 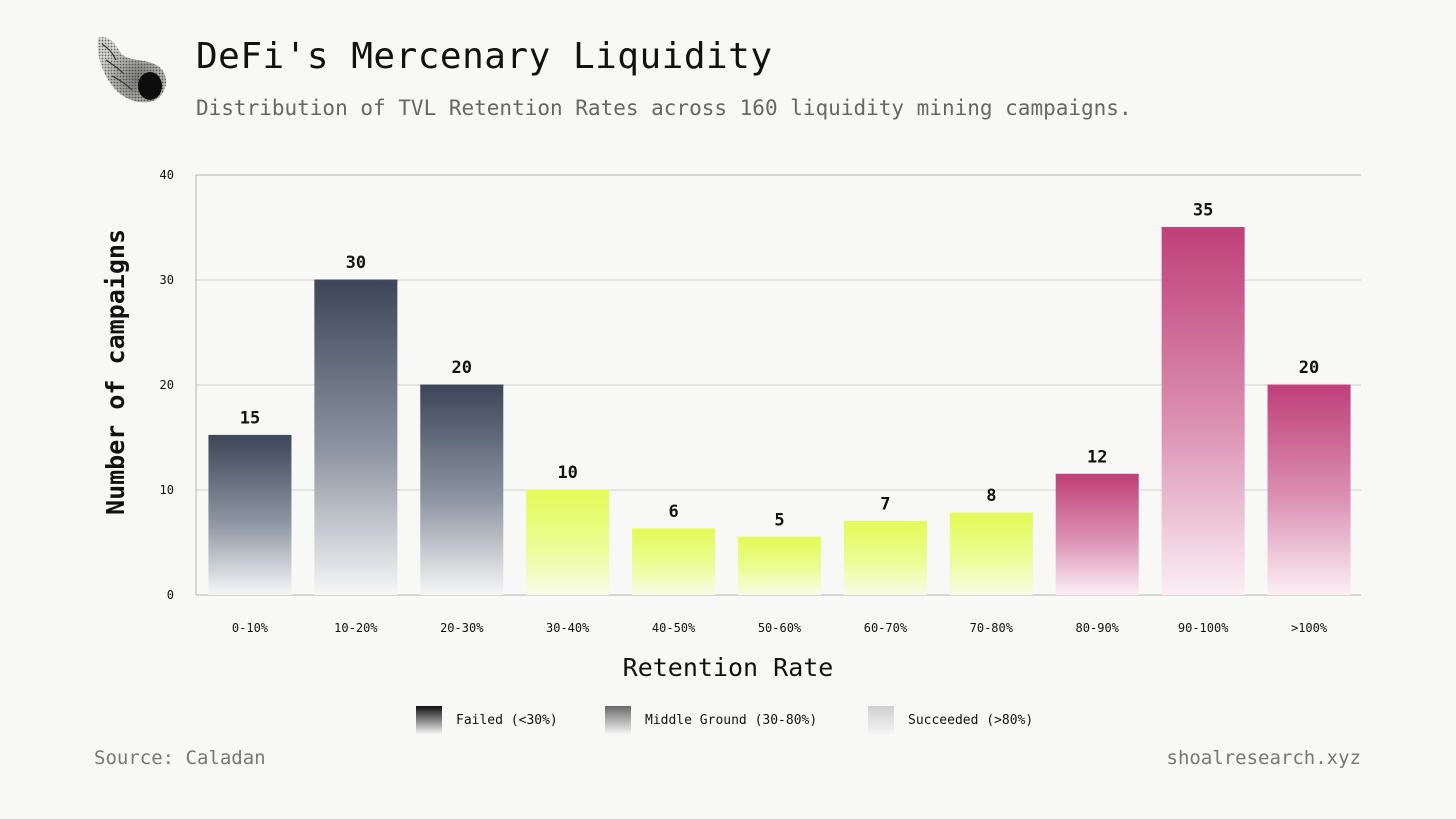 I want to click on data-label: 15, so click(x=250, y=418).